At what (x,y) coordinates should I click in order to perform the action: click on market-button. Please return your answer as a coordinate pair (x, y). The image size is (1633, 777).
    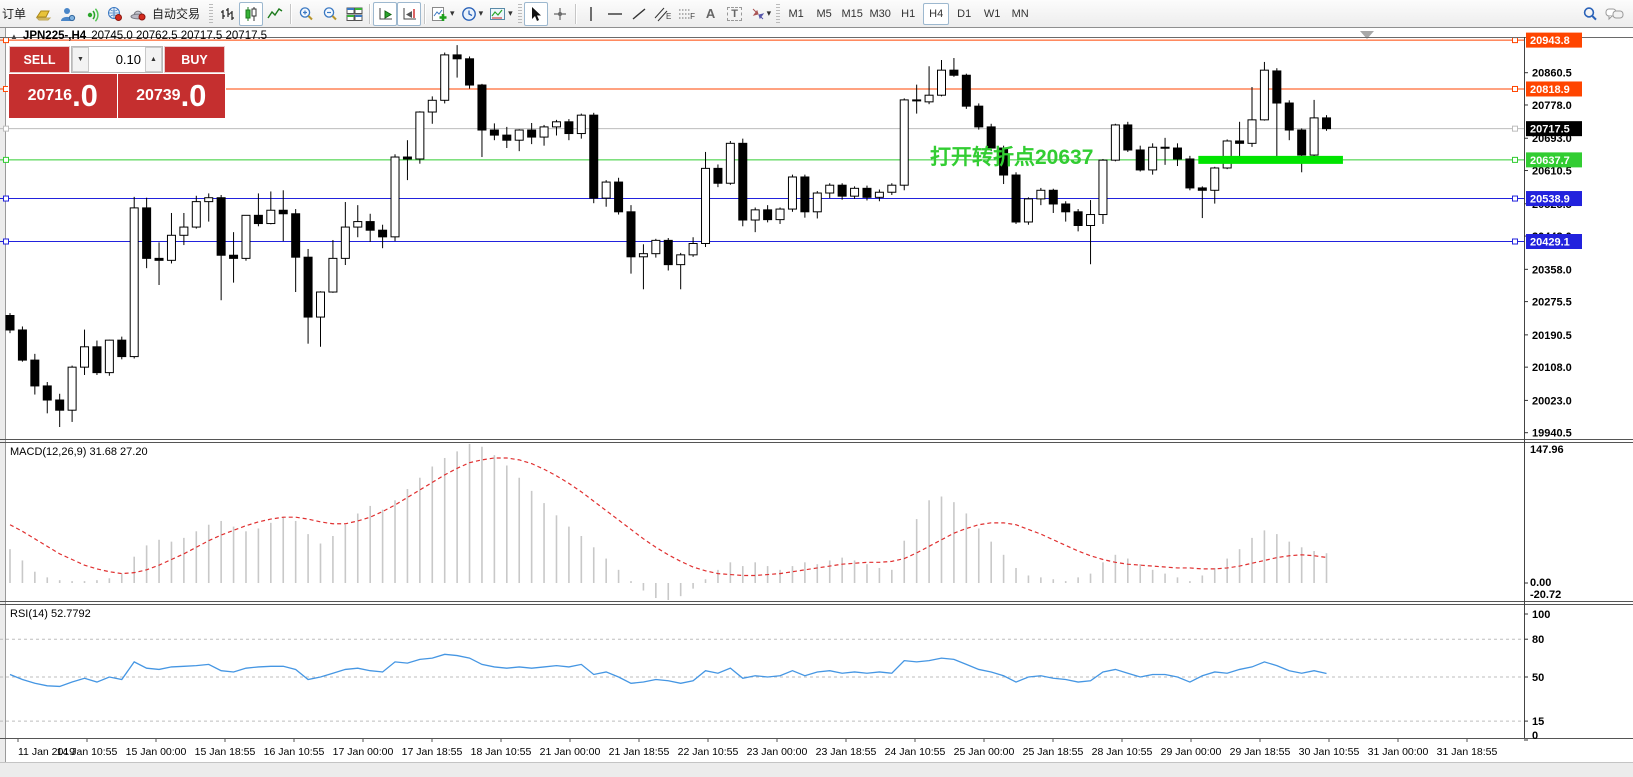
    Looking at the image, I should click on (115, 14).